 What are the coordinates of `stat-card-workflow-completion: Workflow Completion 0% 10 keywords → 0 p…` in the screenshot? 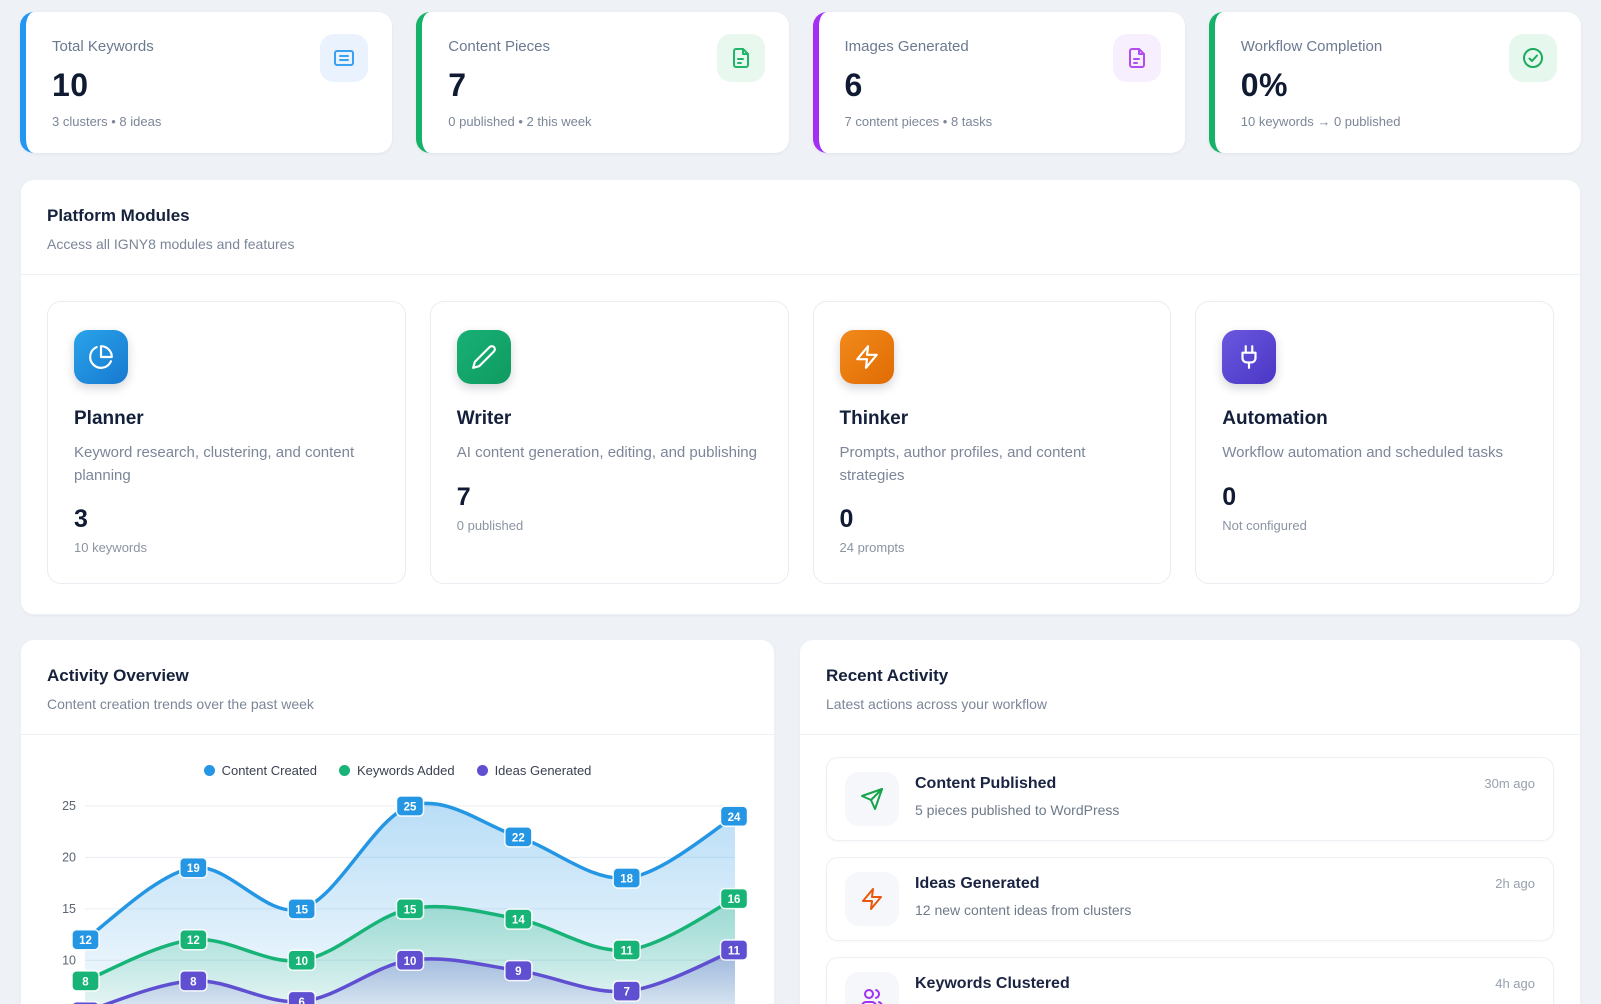 It's located at (1394, 82).